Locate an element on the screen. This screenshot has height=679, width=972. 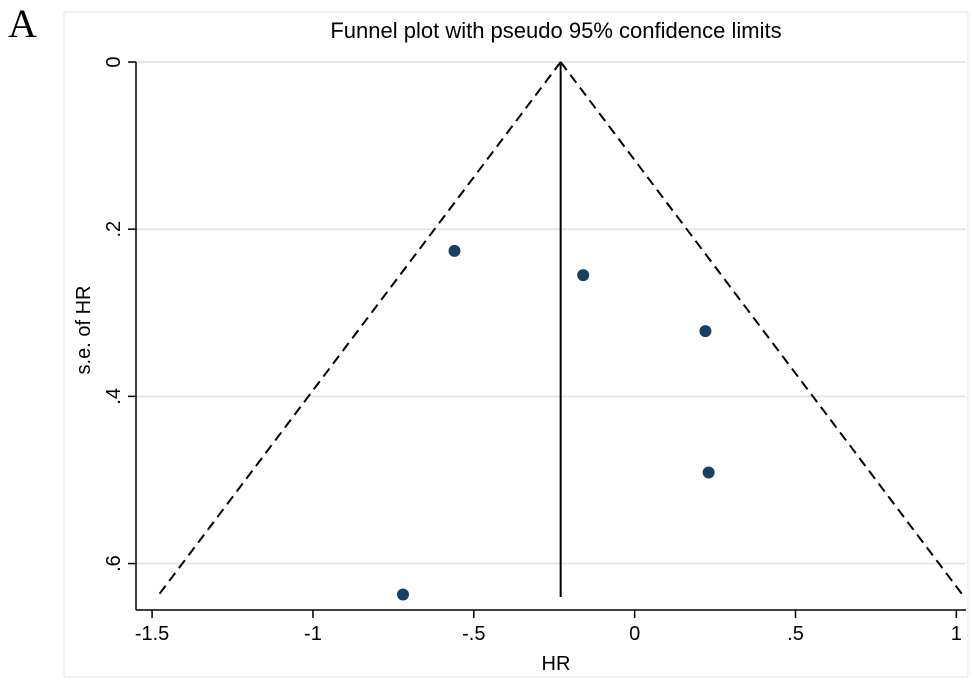
y-tick-label-0: 0 is located at coordinates (114, 61).